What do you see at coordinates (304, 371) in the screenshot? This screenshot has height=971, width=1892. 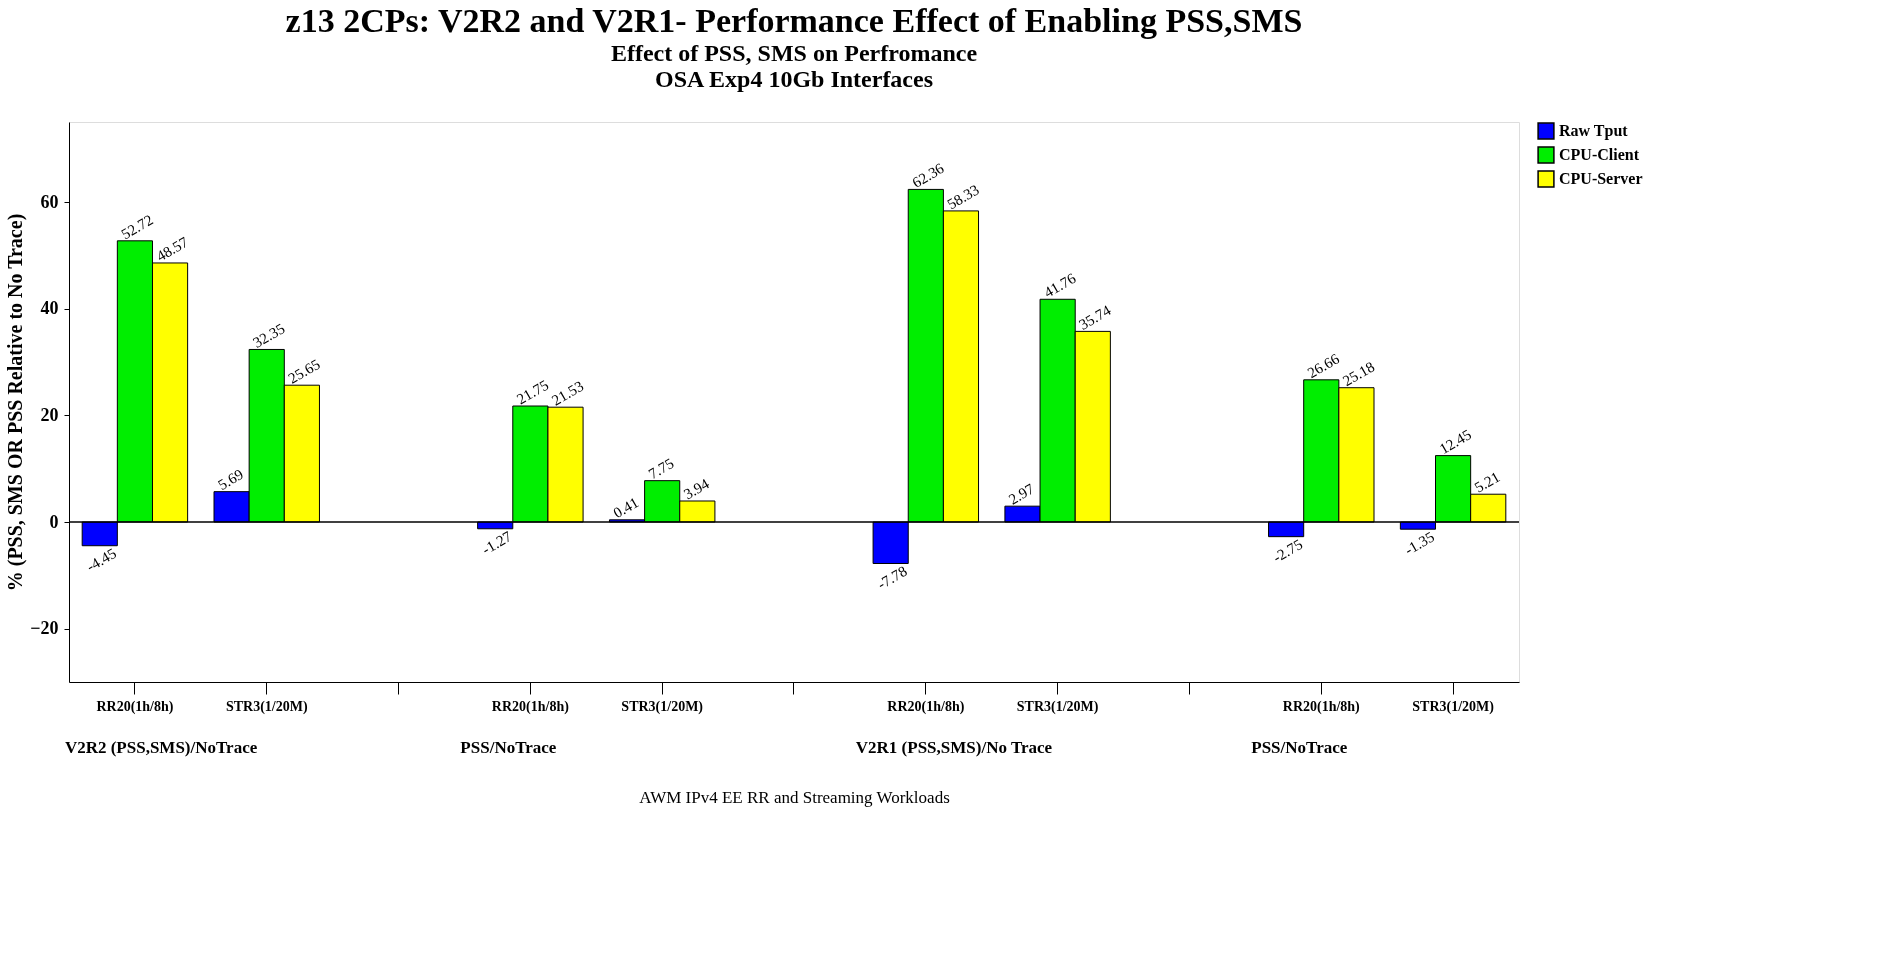 I see `data-label: 25.65` at bounding box center [304, 371].